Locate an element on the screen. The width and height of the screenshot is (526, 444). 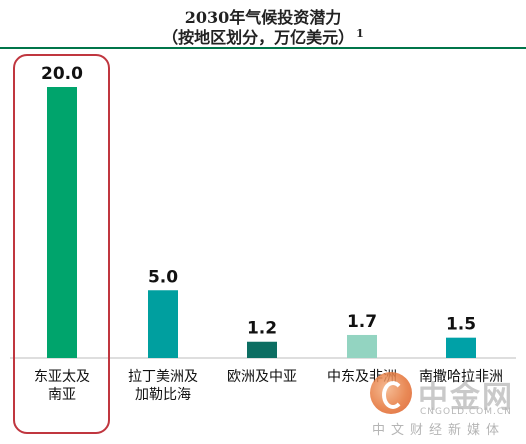
category-label-0-0: 东亚太及 is located at coordinates (62, 377).